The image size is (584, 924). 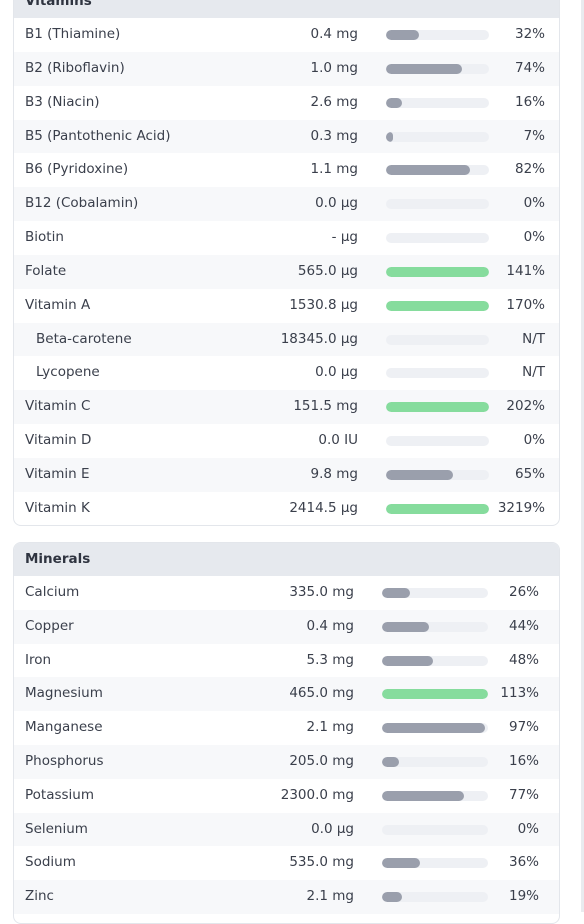 What do you see at coordinates (523, 727) in the screenshot?
I see `nutrient-percent: 97%` at bounding box center [523, 727].